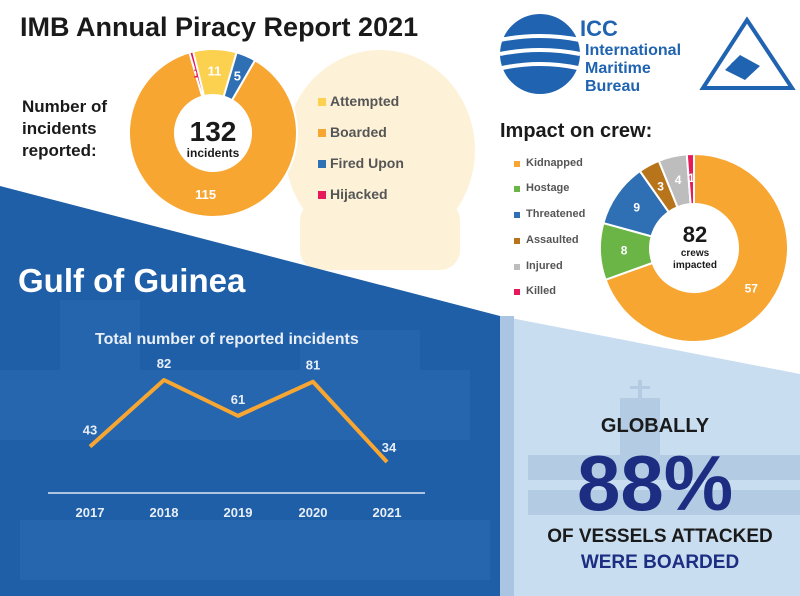 The width and height of the screenshot is (800, 596). I want to click on legend-label: Assaulted, so click(552, 240).